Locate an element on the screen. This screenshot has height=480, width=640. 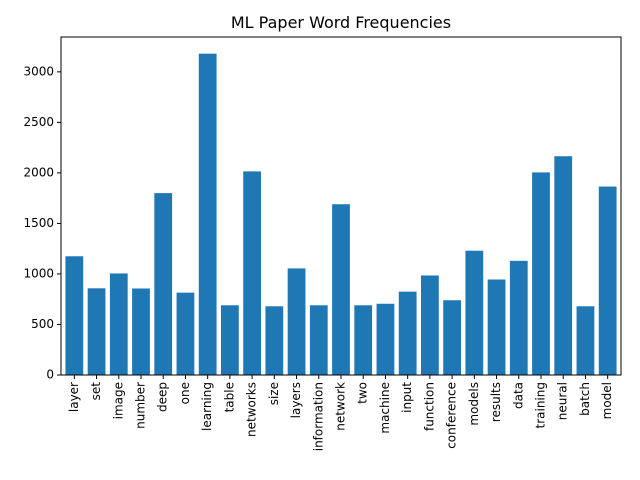
x-tick-label: data is located at coordinates (518, 395).